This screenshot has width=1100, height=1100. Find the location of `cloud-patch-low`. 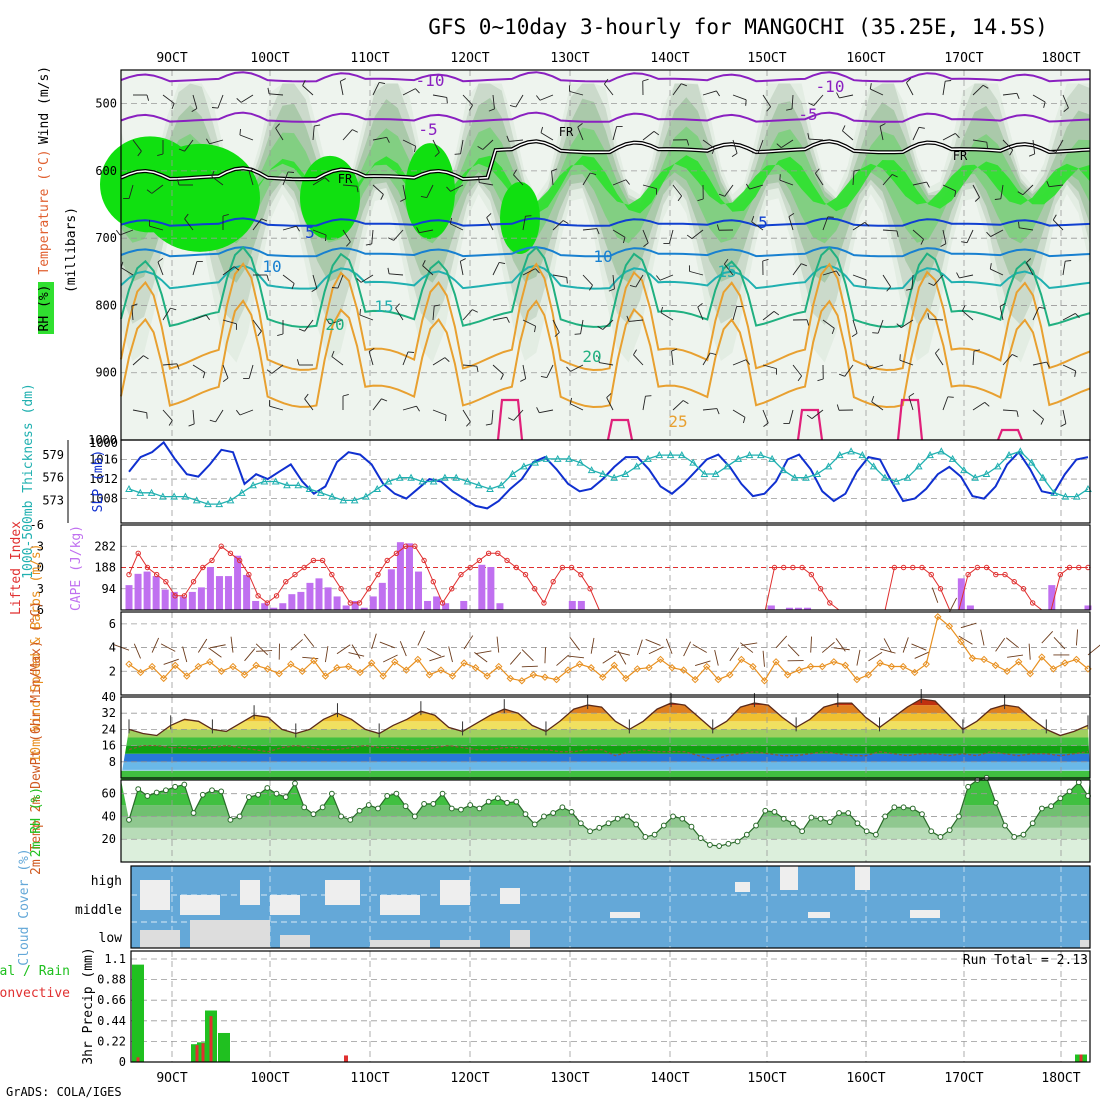

cloud-patch-low is located at coordinates (230, 934).